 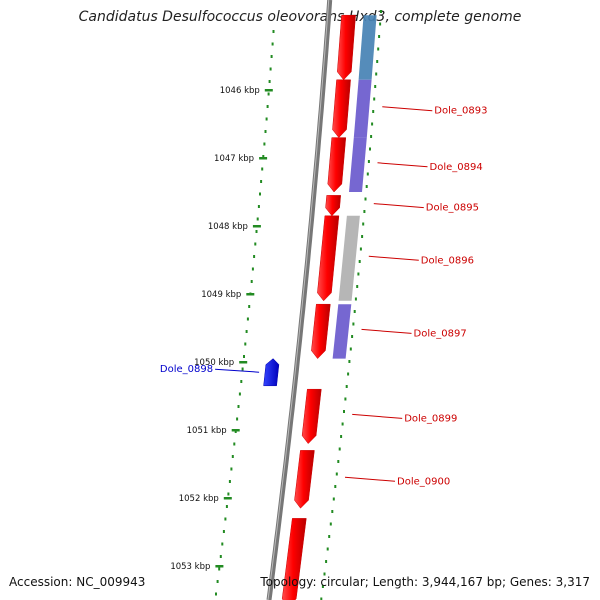 What do you see at coordinates (228, 227) in the screenshot?
I see `scale-tick-label: 1048 kbp` at bounding box center [228, 227].